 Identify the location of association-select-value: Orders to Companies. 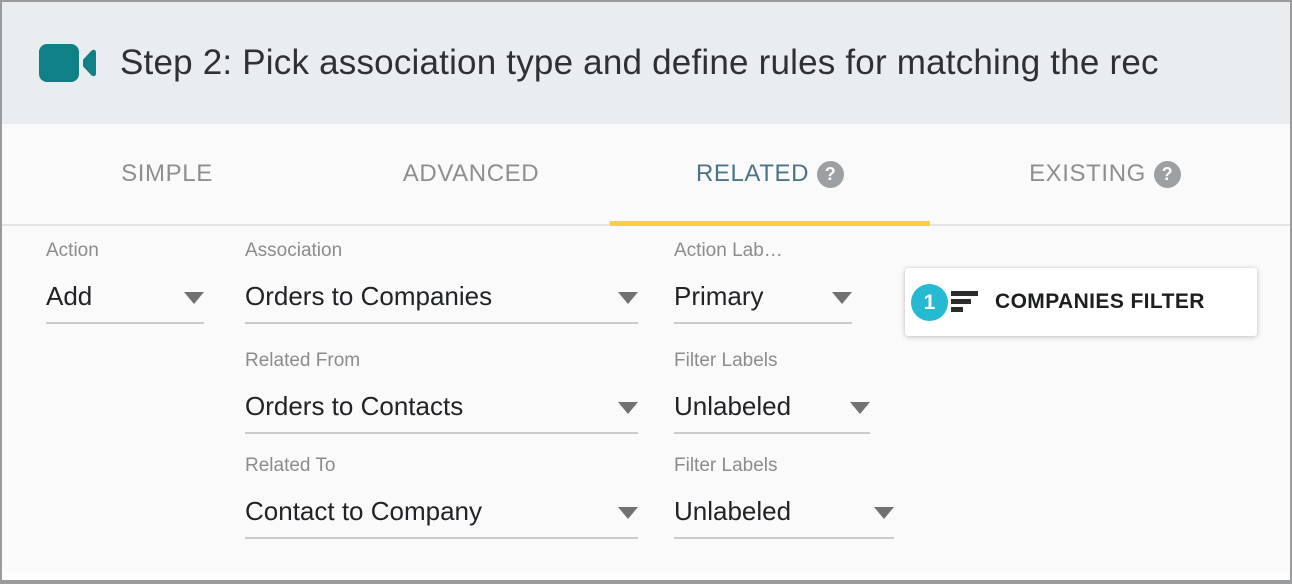
(369, 296).